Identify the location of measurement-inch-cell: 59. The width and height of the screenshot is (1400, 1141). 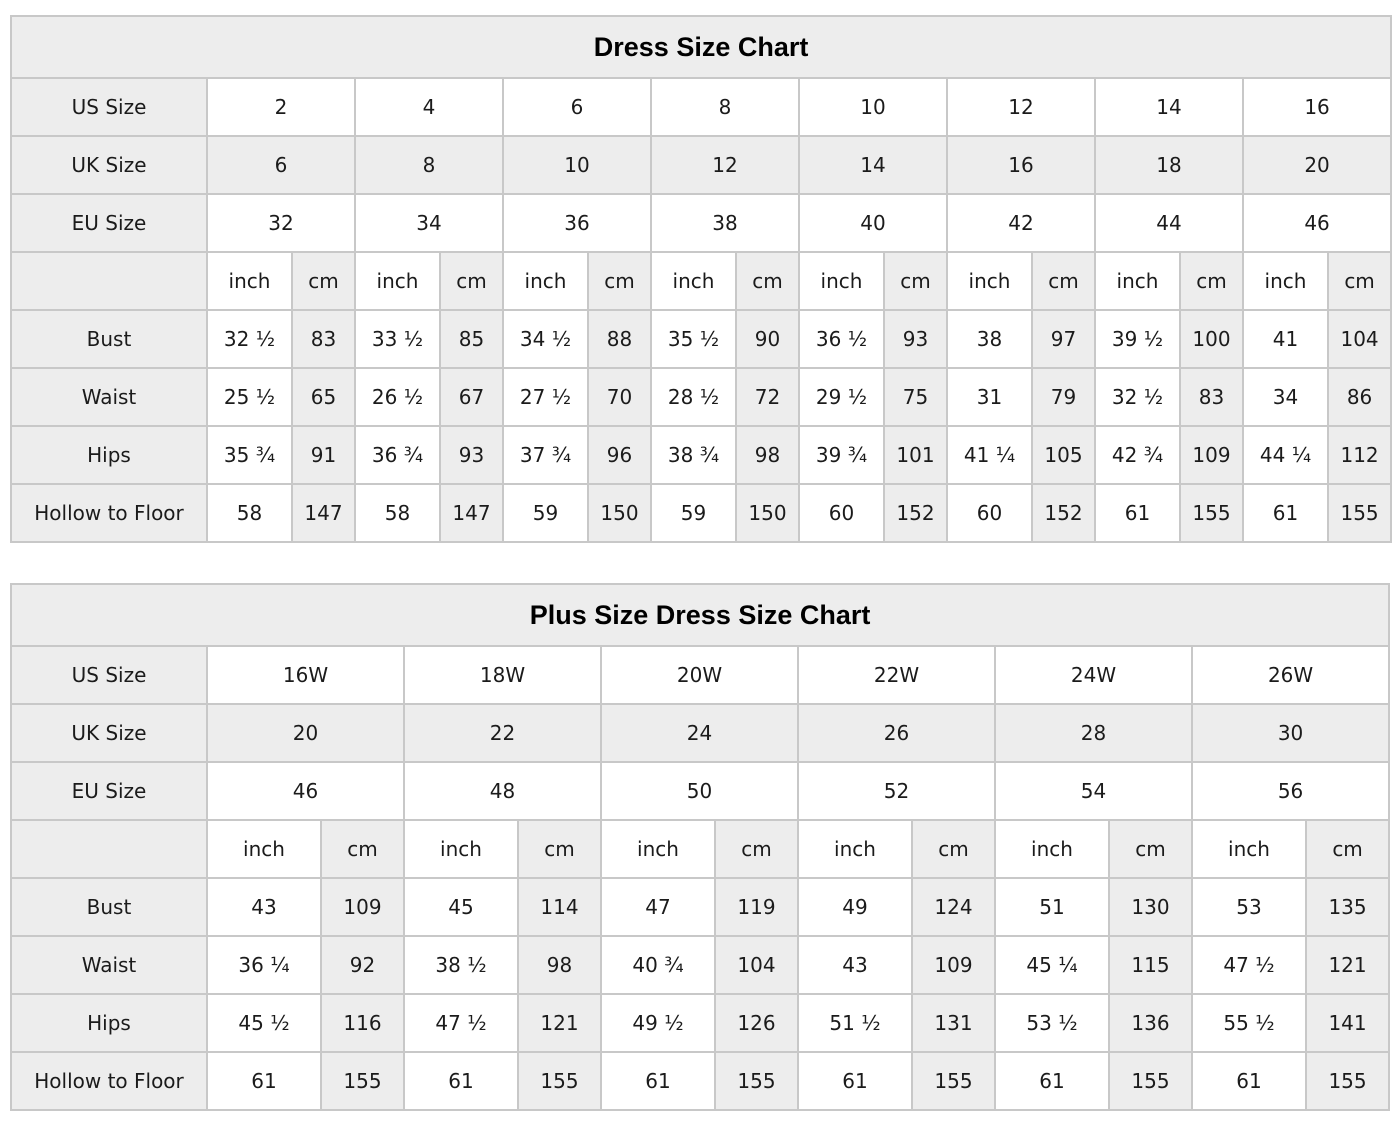
(693, 513).